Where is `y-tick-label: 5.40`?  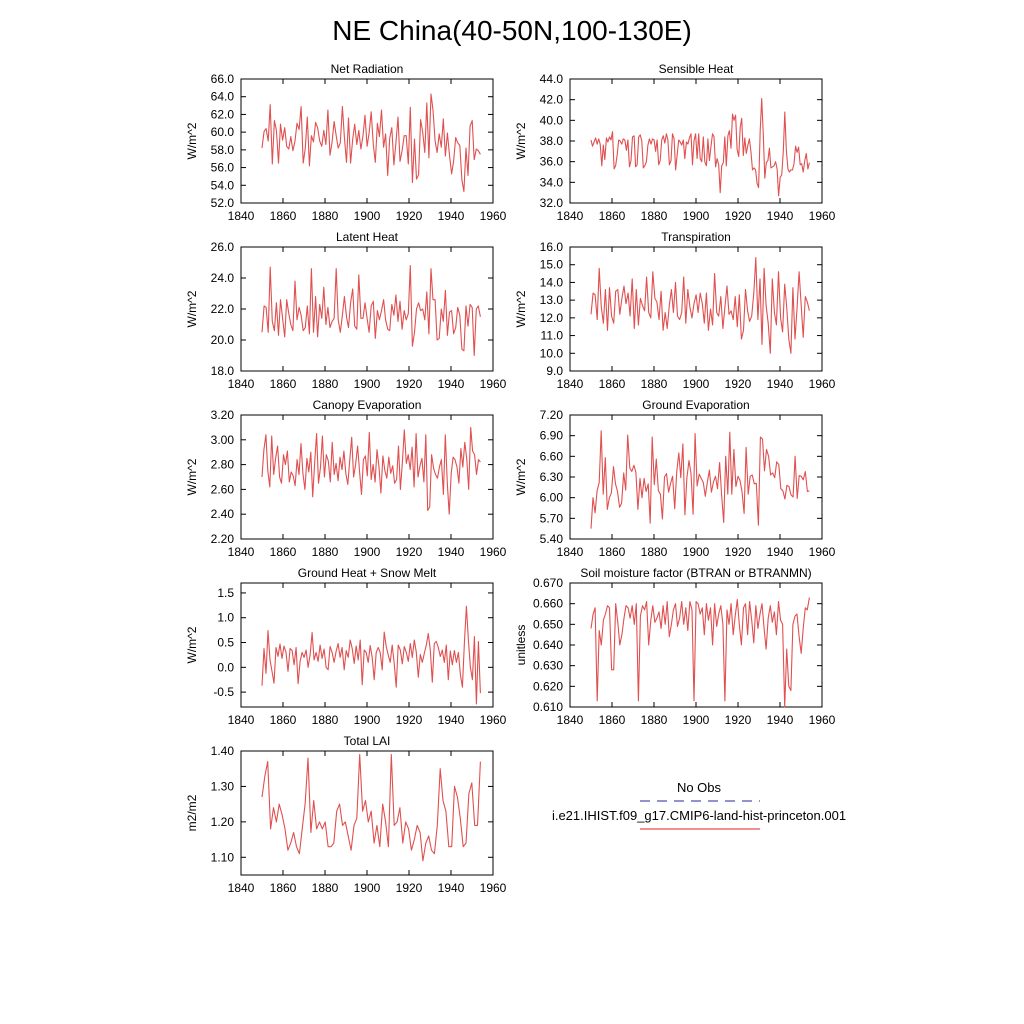
y-tick-label: 5.40 is located at coordinates (552, 539).